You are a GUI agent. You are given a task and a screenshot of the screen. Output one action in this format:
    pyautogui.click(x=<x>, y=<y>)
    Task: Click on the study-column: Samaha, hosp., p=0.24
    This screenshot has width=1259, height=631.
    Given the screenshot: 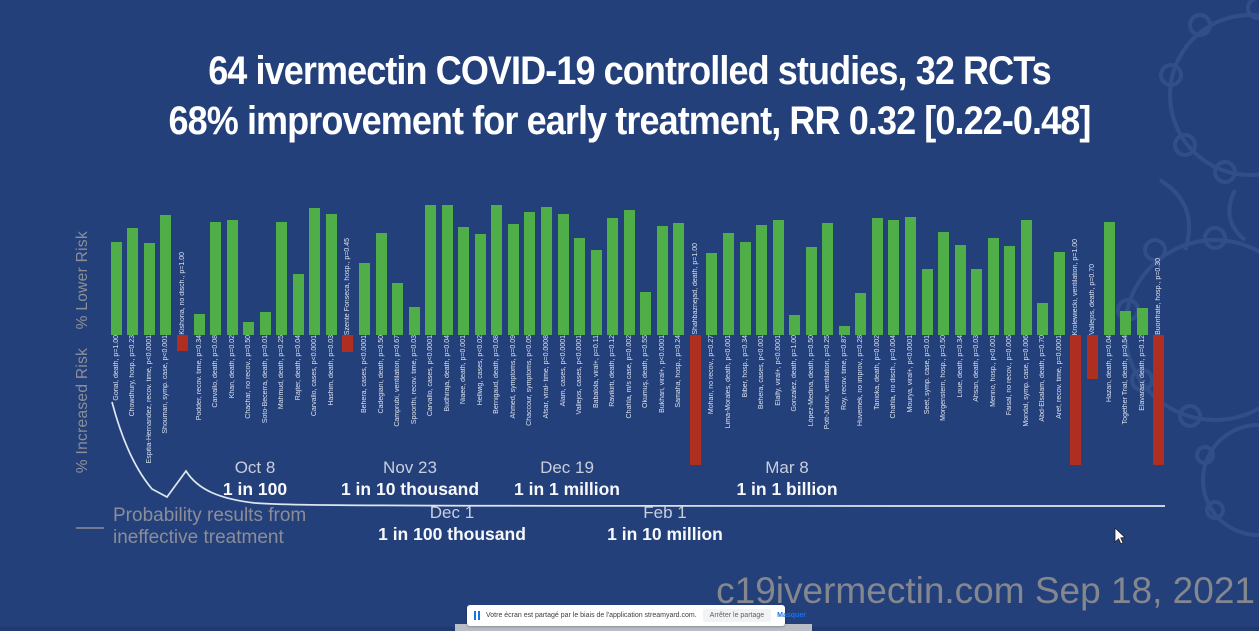 What is the action you would take?
    pyautogui.click(x=679, y=332)
    